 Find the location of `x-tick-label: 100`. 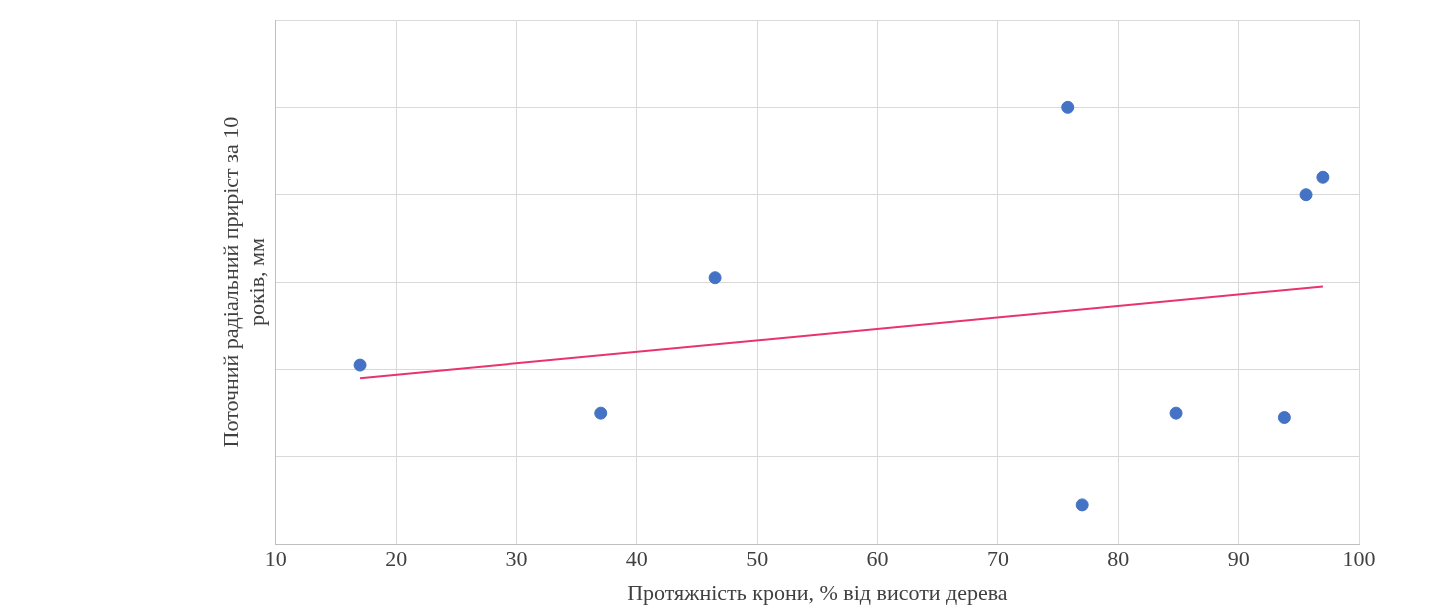

x-tick-label: 100 is located at coordinates (1359, 559).